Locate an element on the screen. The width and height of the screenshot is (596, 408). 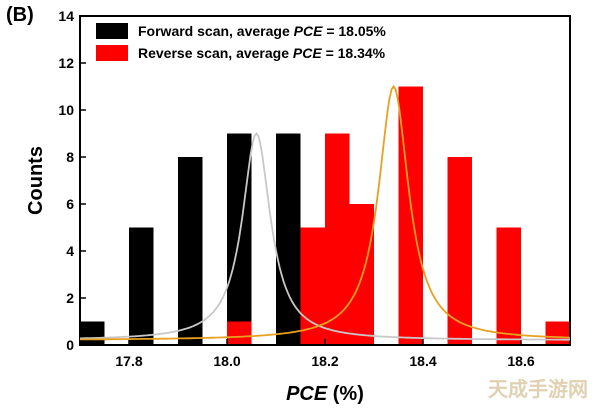
y-tick-label: 0 is located at coordinates (70, 345).